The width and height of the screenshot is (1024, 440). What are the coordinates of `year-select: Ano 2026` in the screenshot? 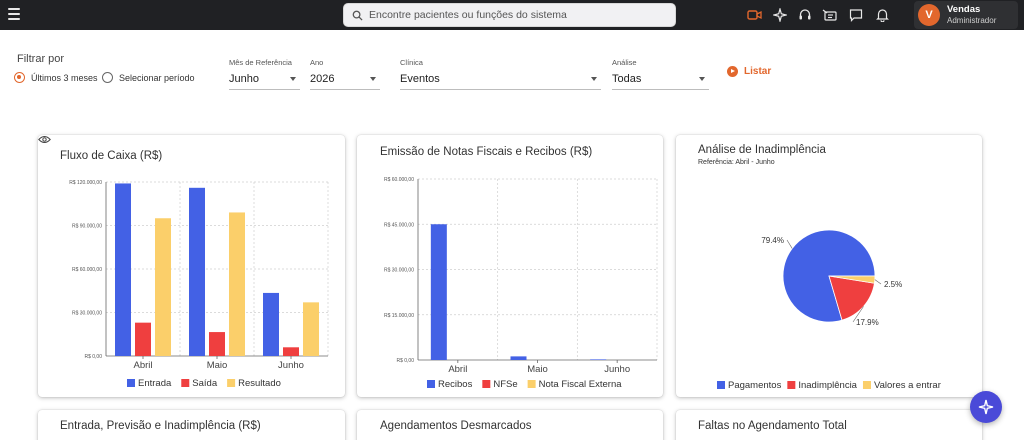 It's located at (345, 74).